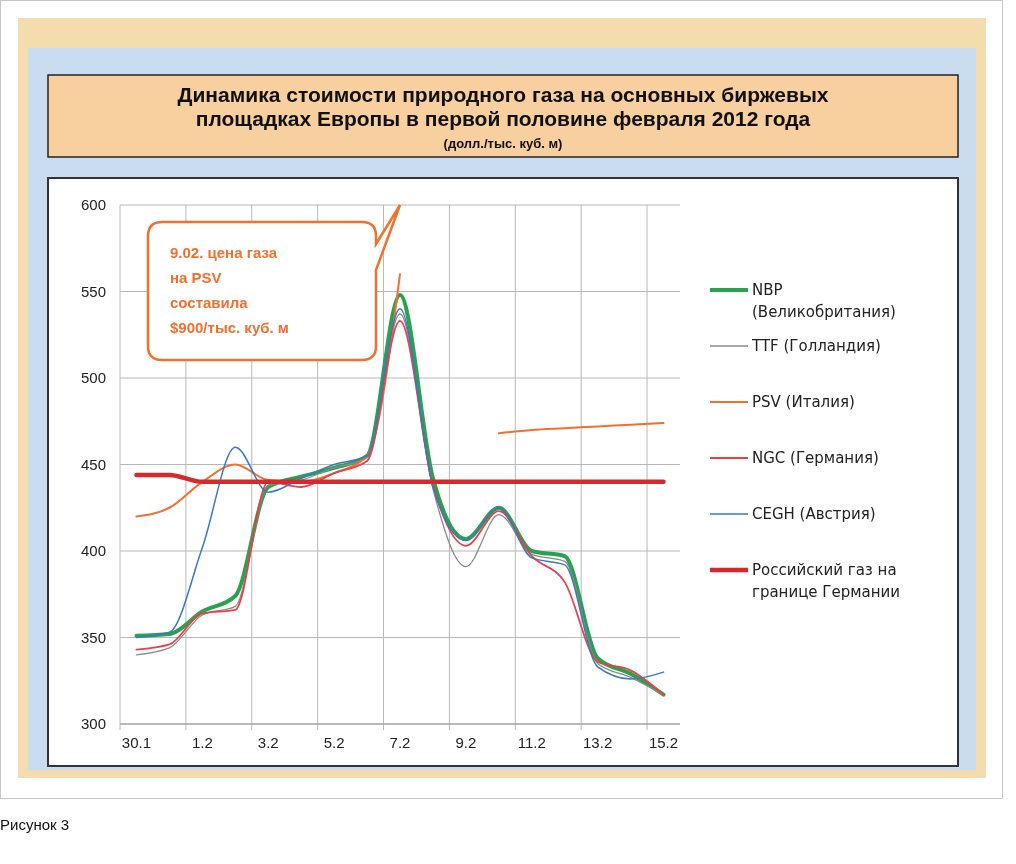  Describe the element at coordinates (531, 742) in the screenshot. I see `x-tick-label: 11.2` at that location.